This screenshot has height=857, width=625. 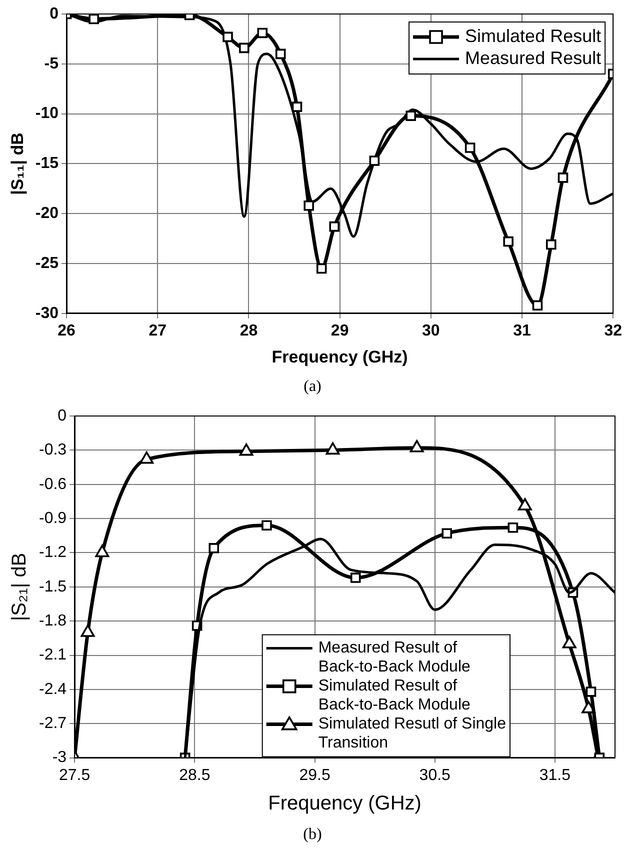 What do you see at coordinates (47, 313) in the screenshot?
I see `y-tick-label: -30` at bounding box center [47, 313].